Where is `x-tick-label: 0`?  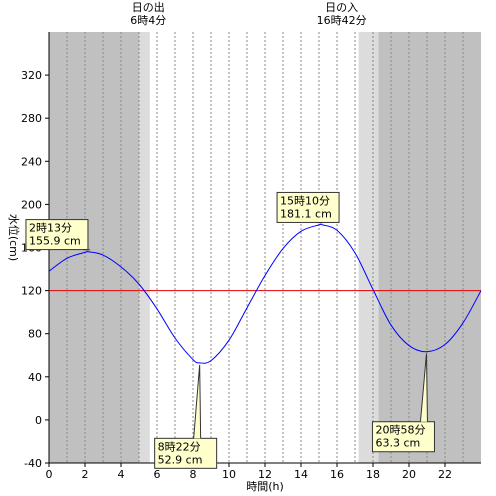 x-tick-label: 0 is located at coordinates (49, 474).